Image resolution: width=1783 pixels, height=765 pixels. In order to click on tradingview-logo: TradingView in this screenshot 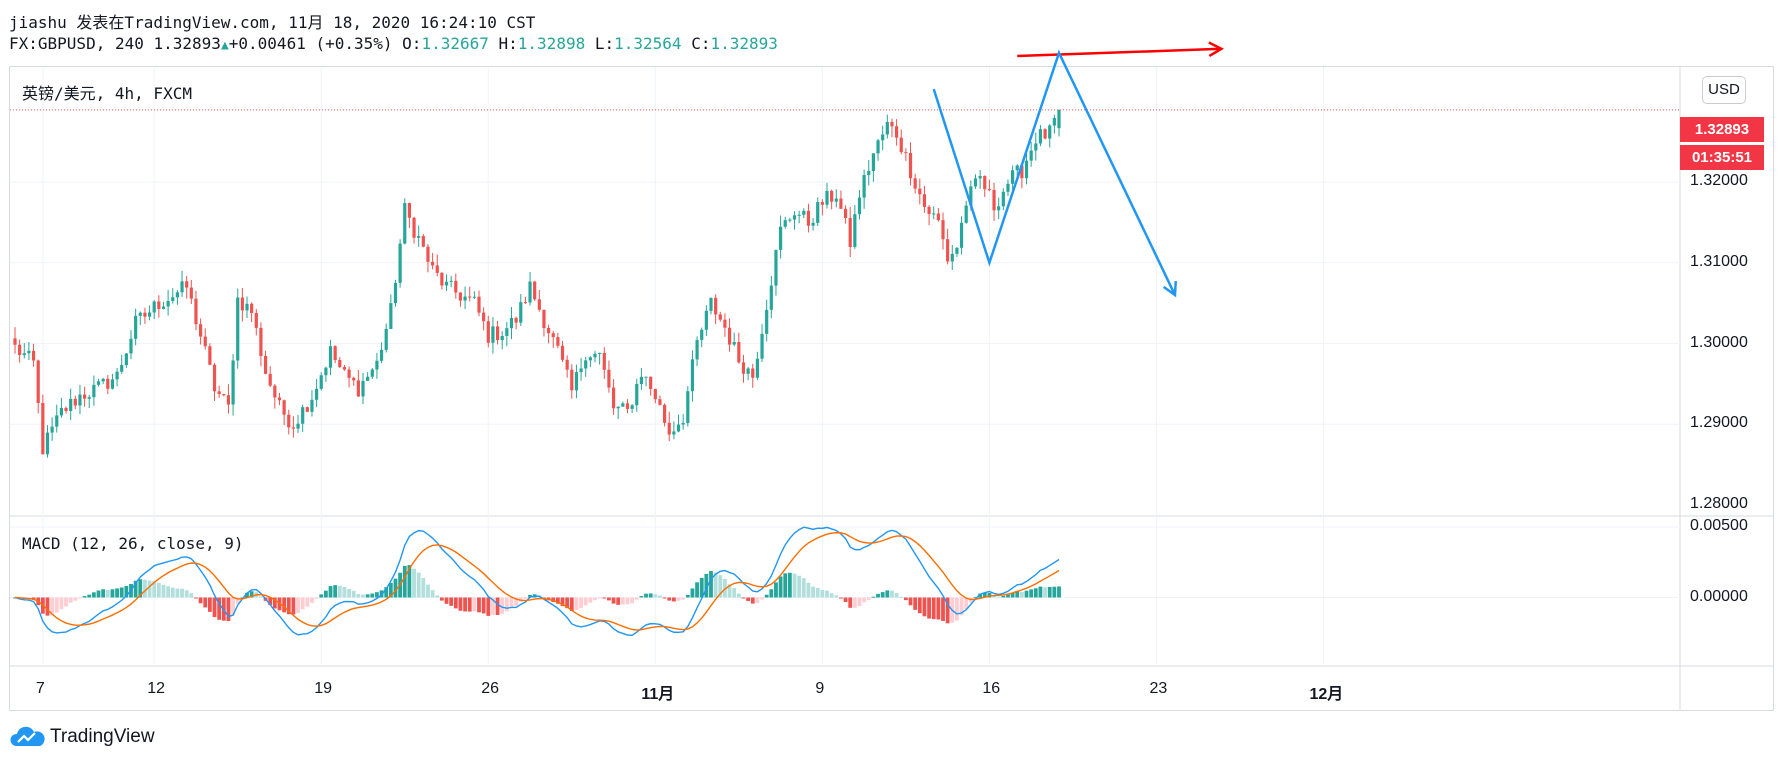, I will do `click(82, 737)`.